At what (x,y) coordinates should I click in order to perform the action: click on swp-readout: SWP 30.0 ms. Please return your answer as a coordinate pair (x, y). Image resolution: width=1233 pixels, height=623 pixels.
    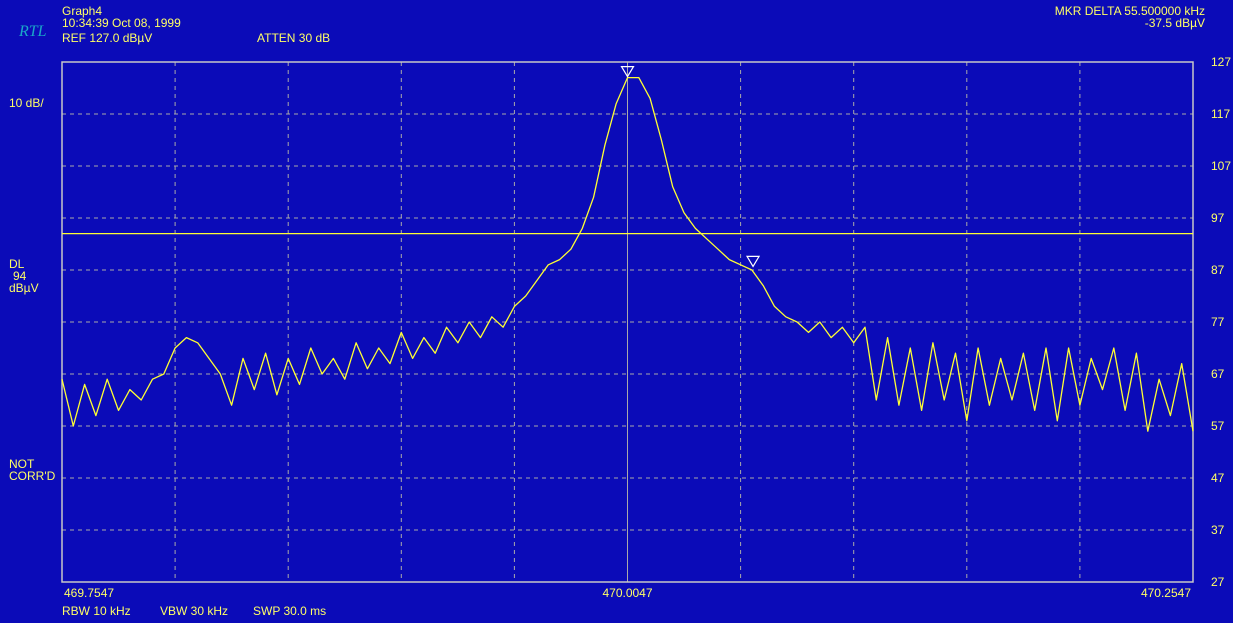
    Looking at the image, I should click on (290, 611).